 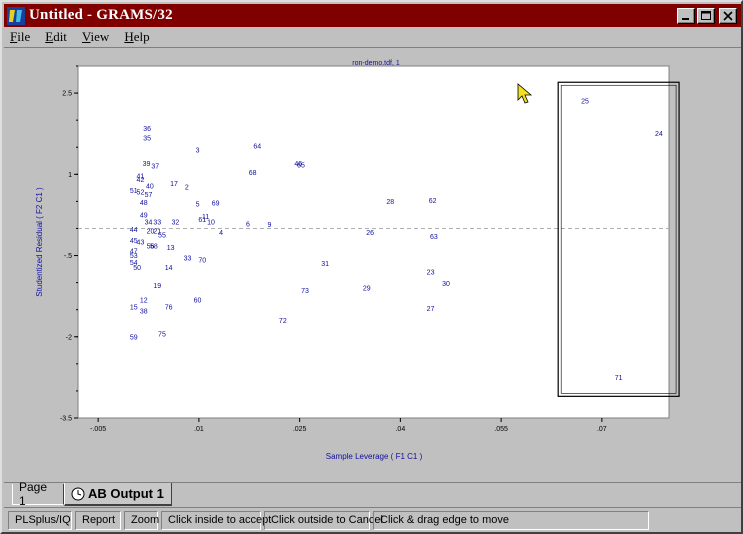 What do you see at coordinates (147, 164) in the screenshot?
I see `data-point-label: 39` at bounding box center [147, 164].